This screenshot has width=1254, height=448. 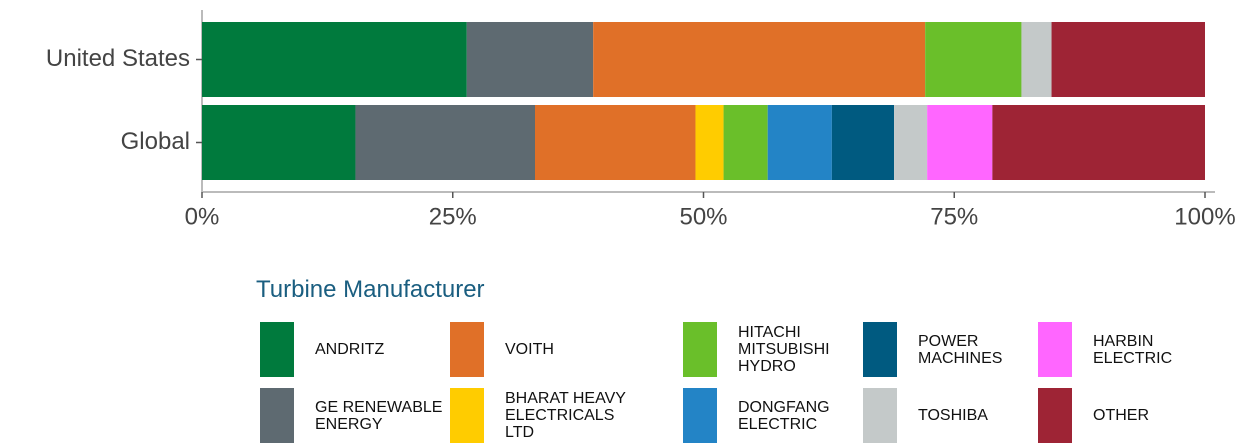 I want to click on legend-label: OTHER, so click(x=1121, y=415).